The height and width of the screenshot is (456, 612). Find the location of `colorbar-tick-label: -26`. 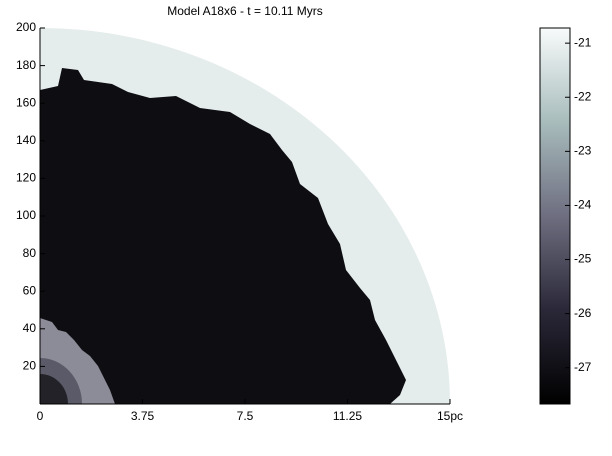

colorbar-tick-label: -26 is located at coordinates (583, 313).